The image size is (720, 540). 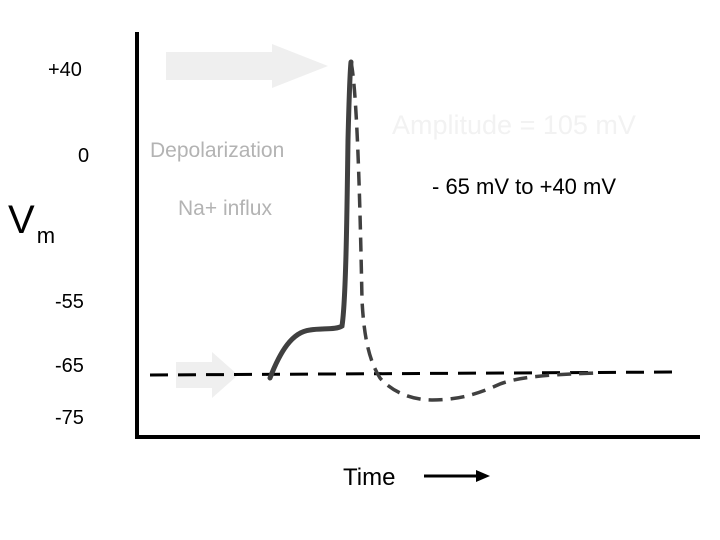 I want to click on tick-label-minus55: -55, so click(x=69, y=302).